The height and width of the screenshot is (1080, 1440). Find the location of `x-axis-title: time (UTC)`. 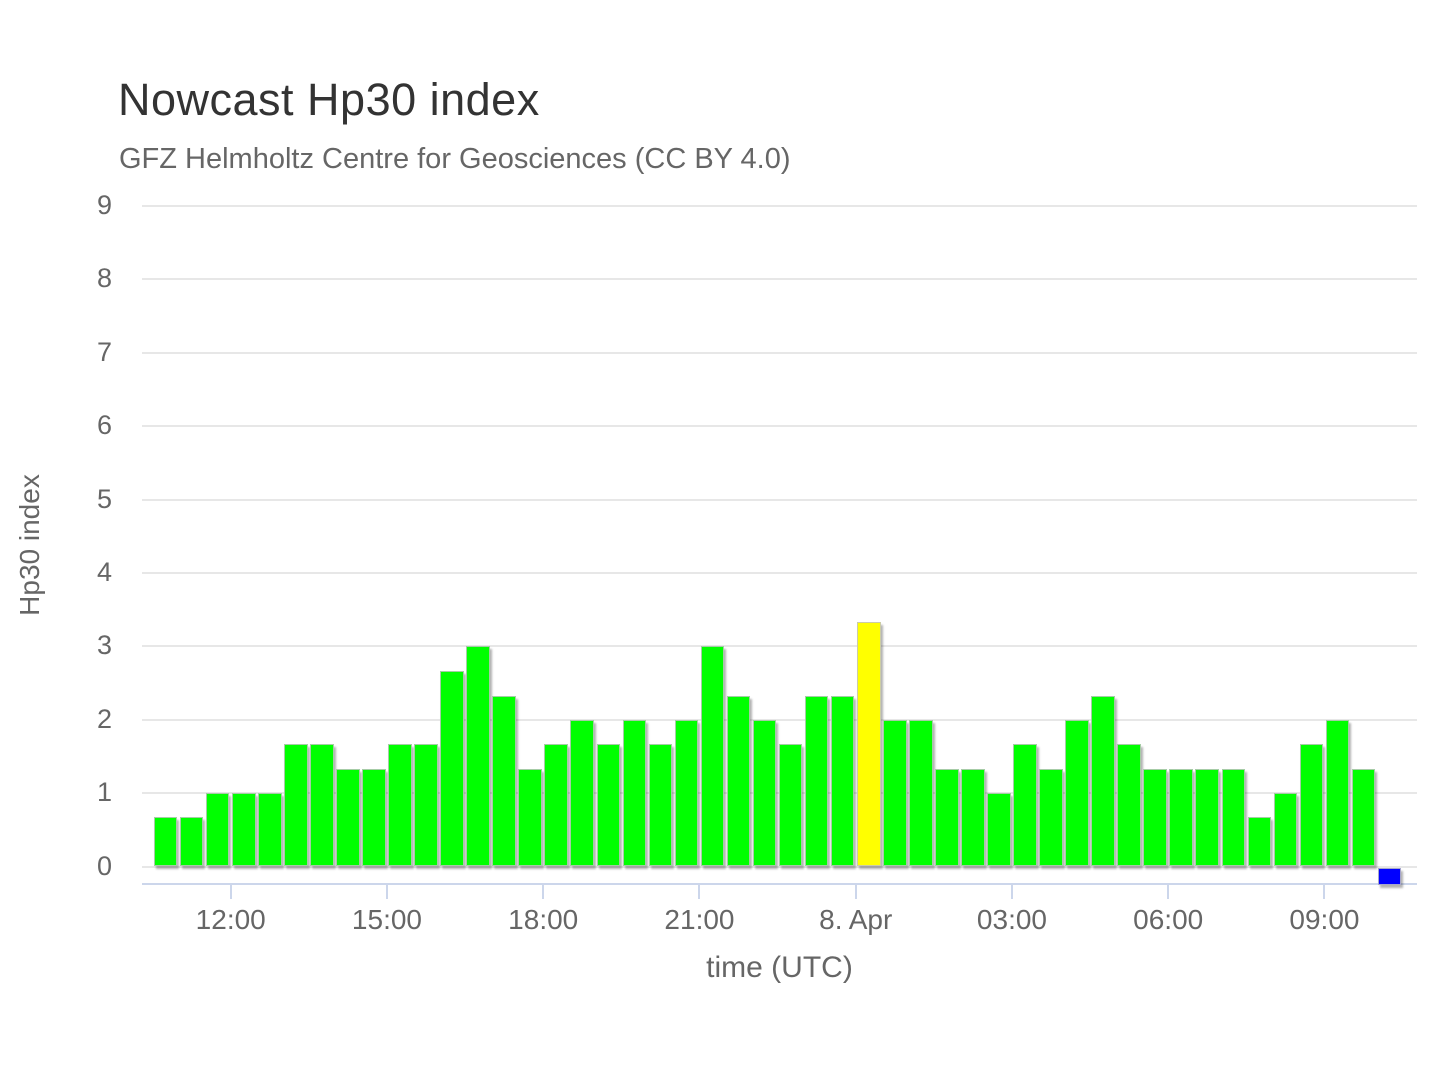

x-axis-title: time (UTC) is located at coordinates (779, 967).